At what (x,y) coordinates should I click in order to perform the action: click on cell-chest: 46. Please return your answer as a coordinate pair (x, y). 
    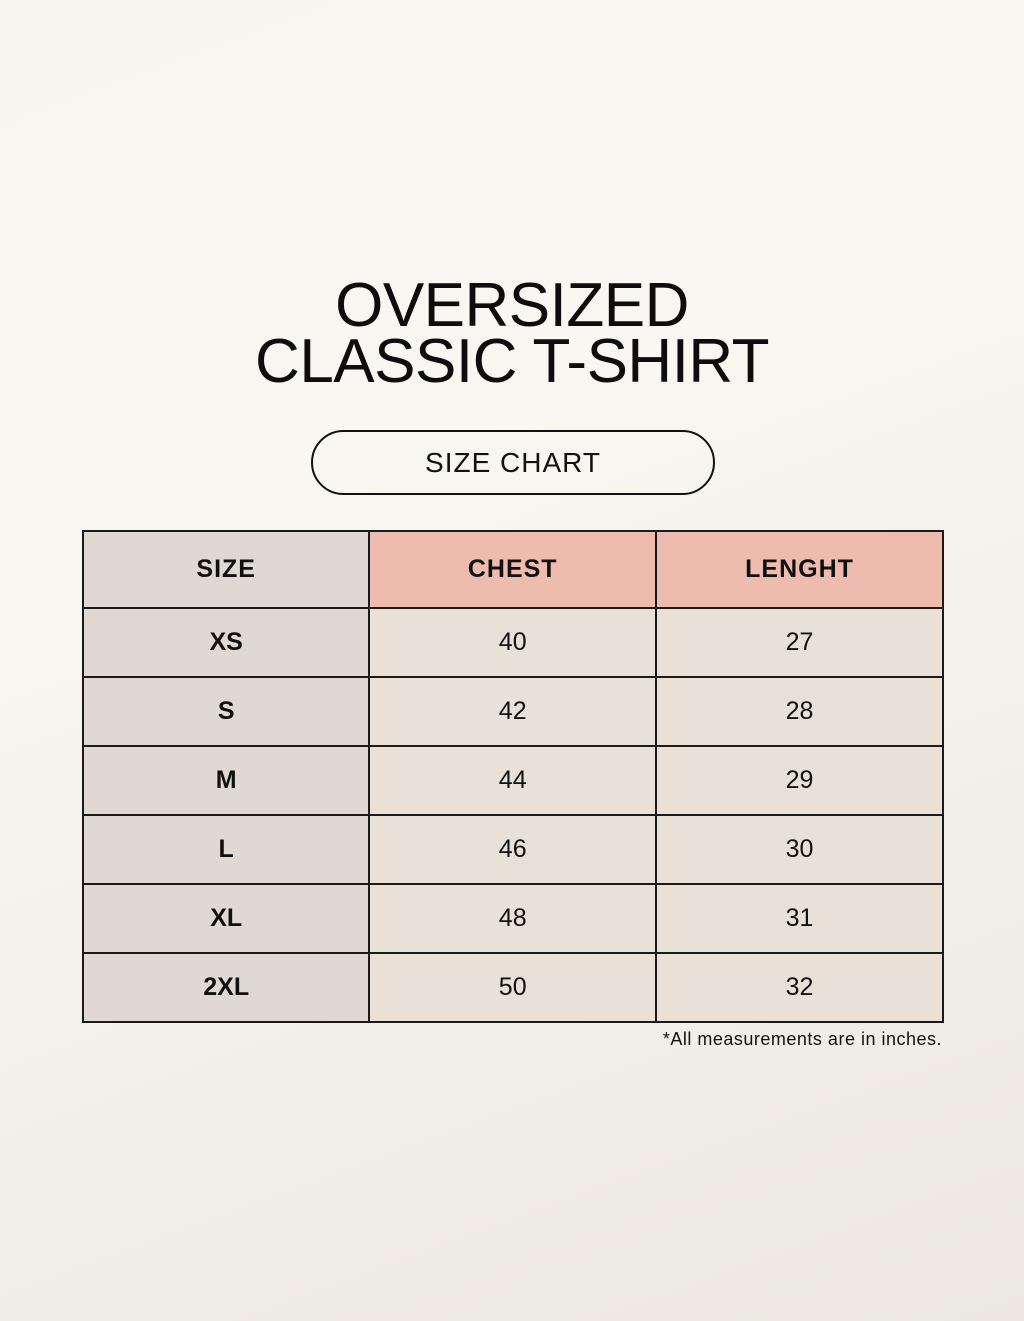
    Looking at the image, I should click on (513, 849).